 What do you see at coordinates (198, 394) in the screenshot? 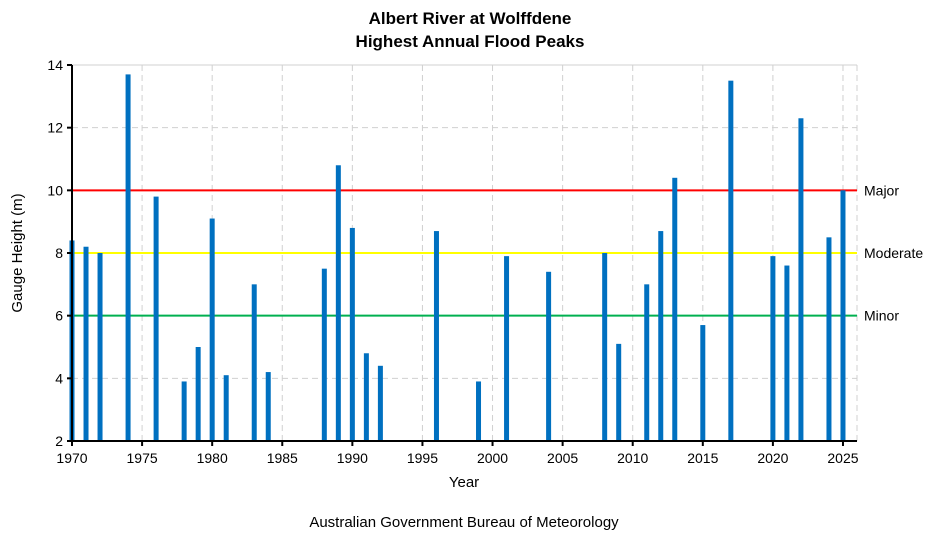
I see `bar-1979` at bounding box center [198, 394].